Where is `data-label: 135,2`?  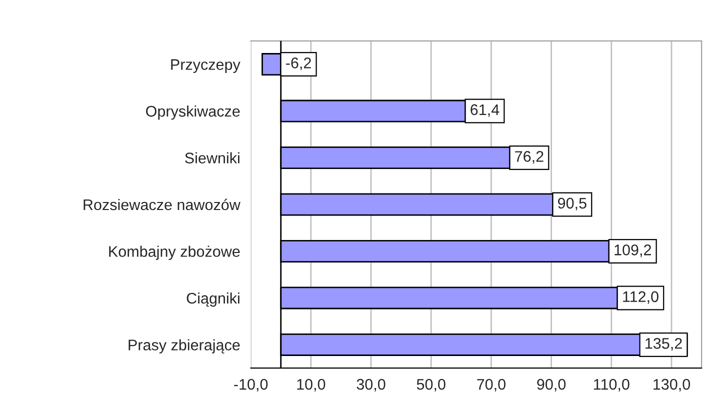
data-label: 135,2 is located at coordinates (664, 344).